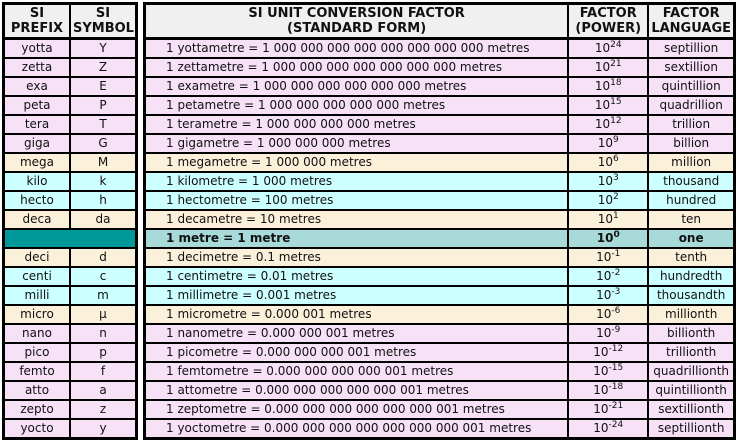 This screenshot has width=738, height=442. I want to click on prefix-cell: deca, so click(36, 219).